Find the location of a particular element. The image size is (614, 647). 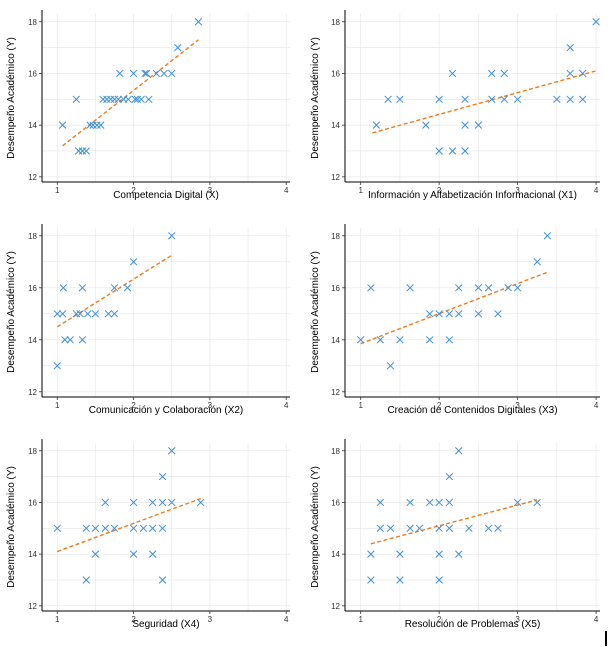

x-axis-label: Comunicación y Colaboración (X2) is located at coordinates (166, 410).